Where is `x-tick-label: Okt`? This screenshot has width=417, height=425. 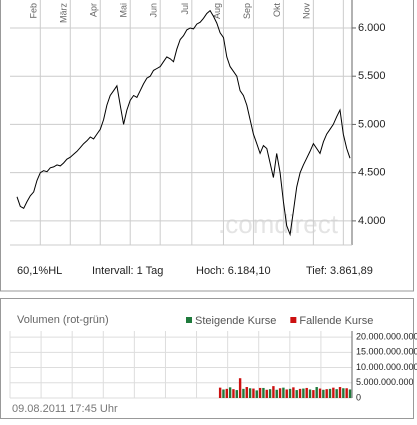 x-tick-label: Okt is located at coordinates (277, 10).